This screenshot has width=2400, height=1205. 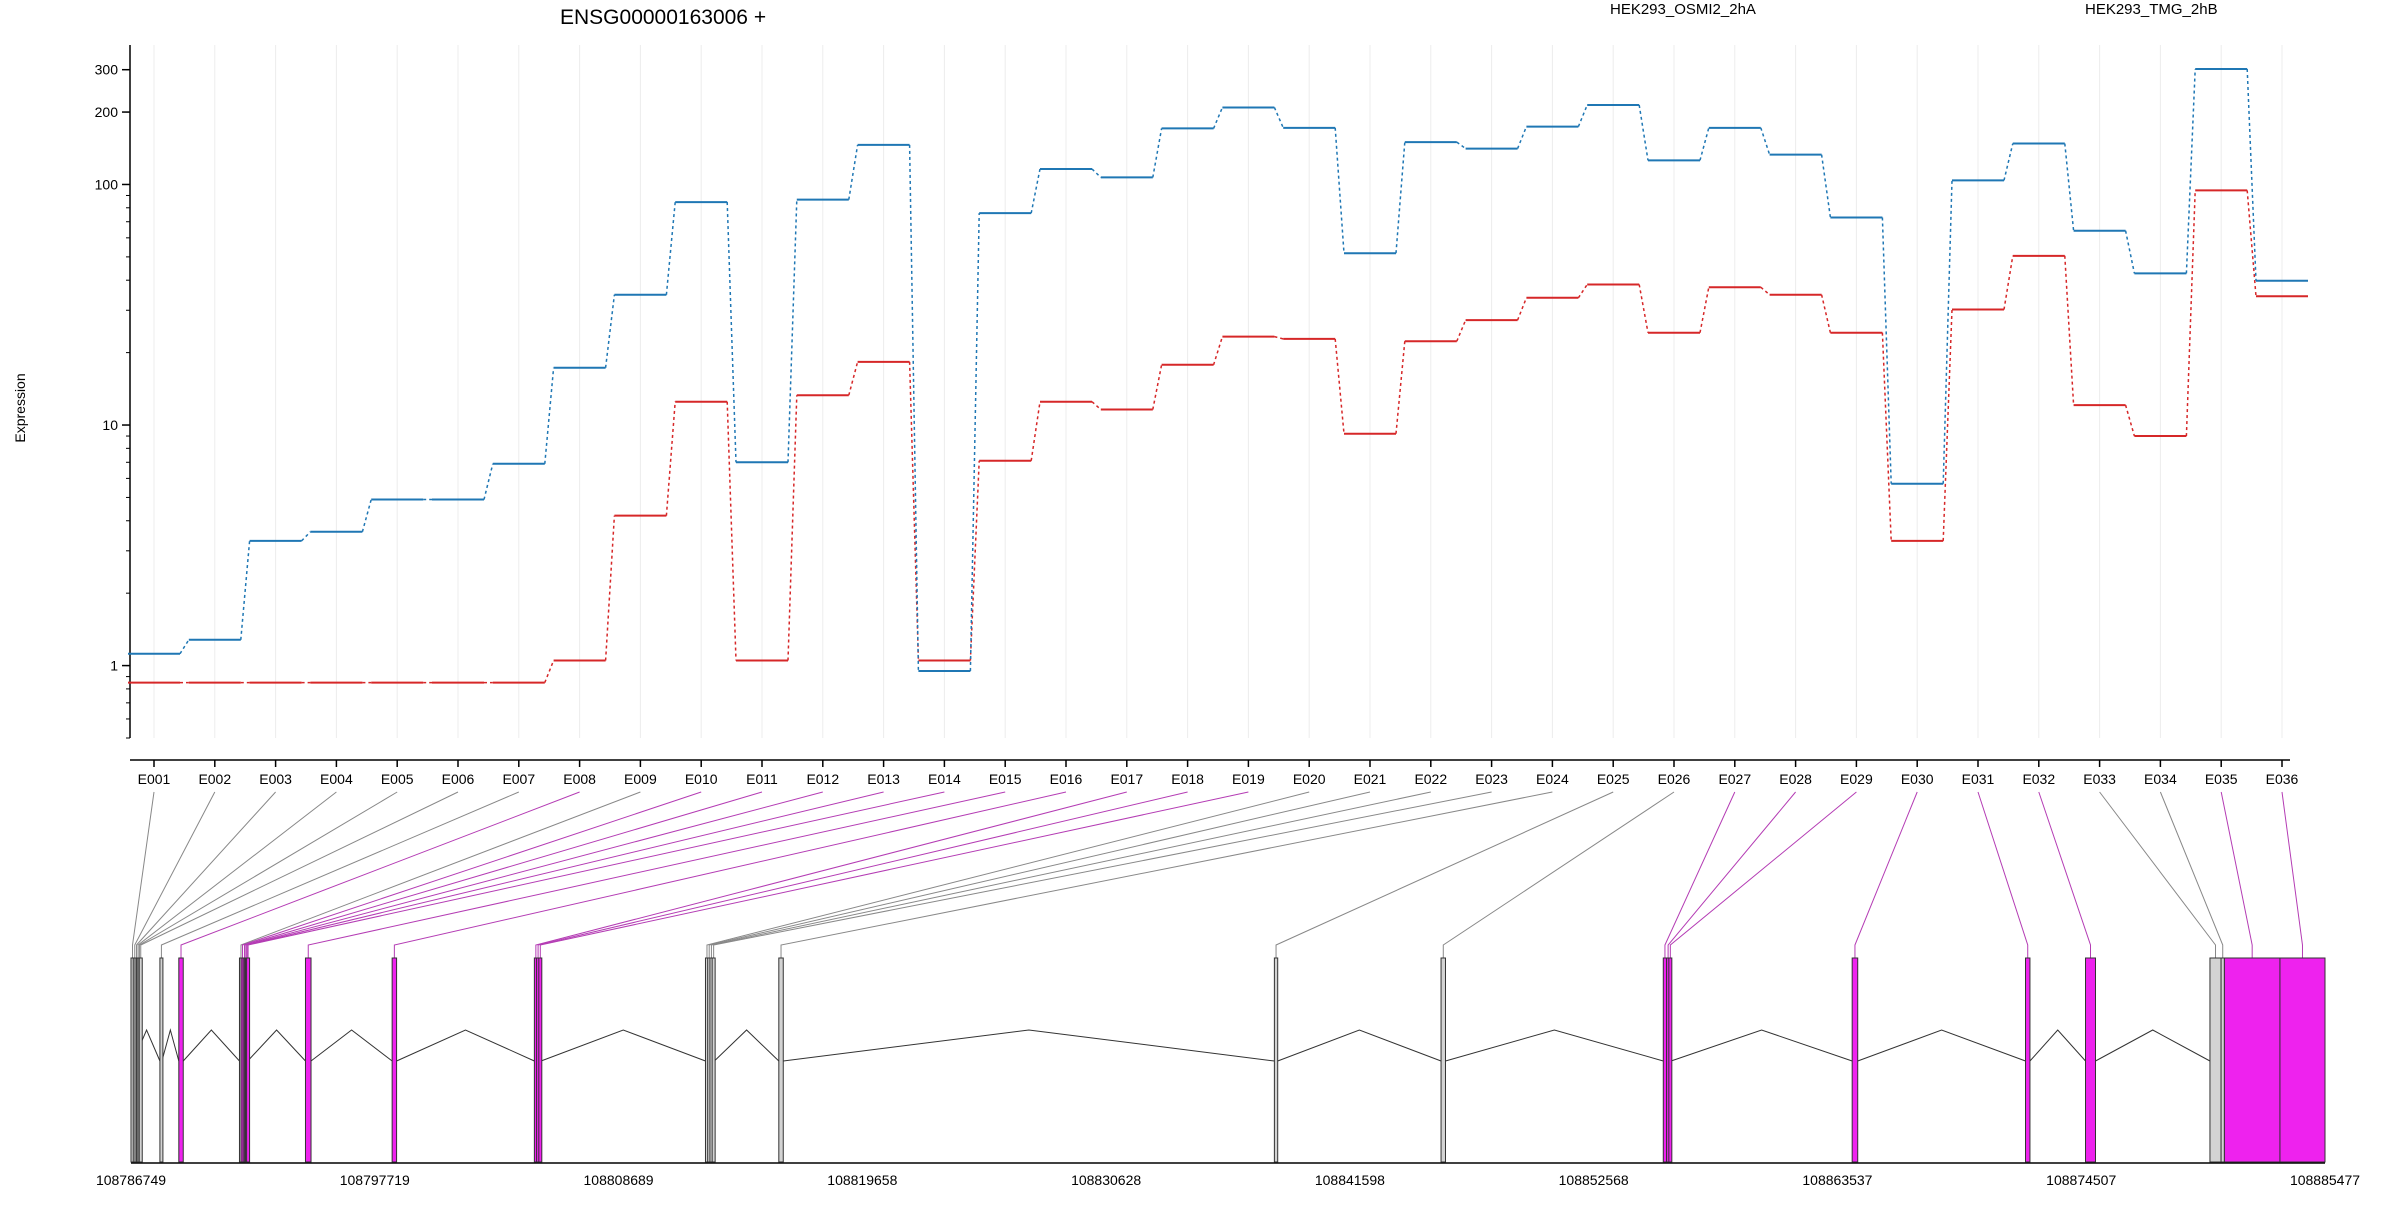 I want to click on exon-e008, so click(x=181, y=1060).